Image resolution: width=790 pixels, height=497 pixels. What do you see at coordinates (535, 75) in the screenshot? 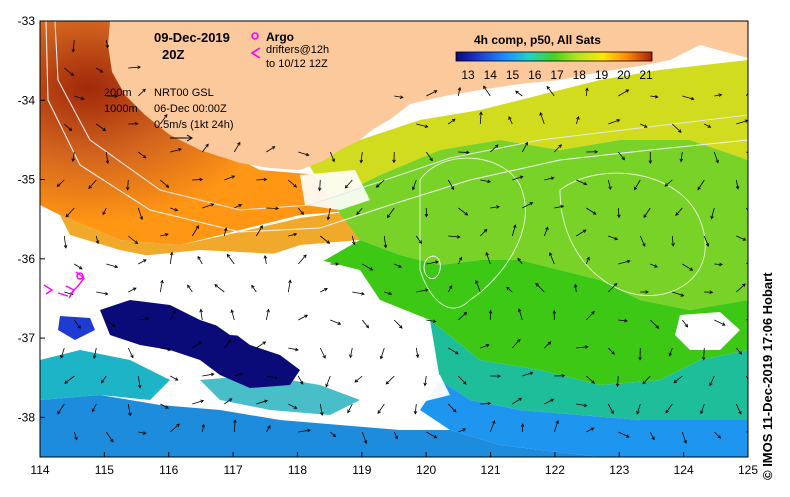
I see `colorbar-tick-label: 16` at bounding box center [535, 75].